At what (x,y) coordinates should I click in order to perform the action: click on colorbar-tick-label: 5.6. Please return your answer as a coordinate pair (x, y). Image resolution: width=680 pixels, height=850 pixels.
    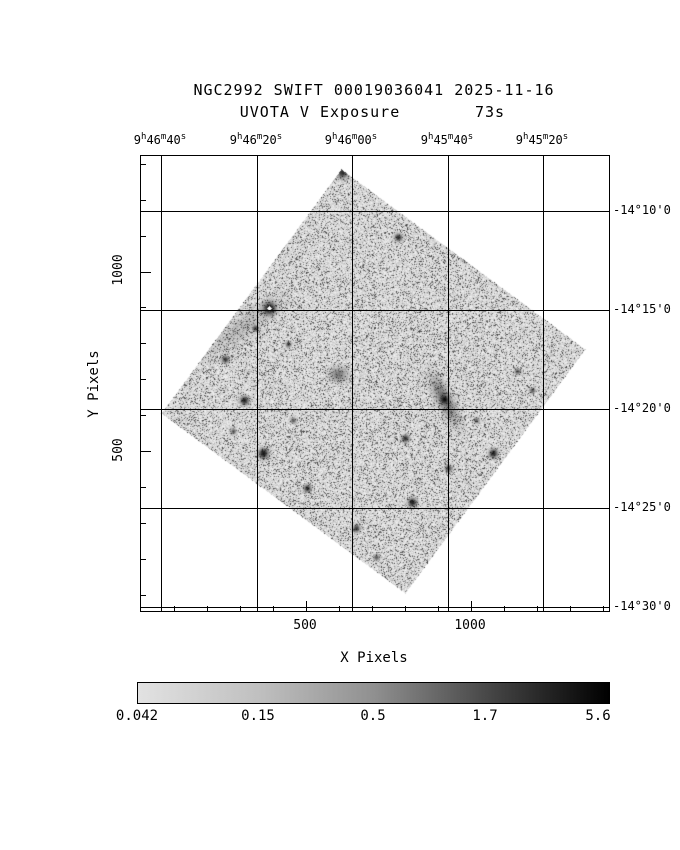
    Looking at the image, I should click on (598, 716).